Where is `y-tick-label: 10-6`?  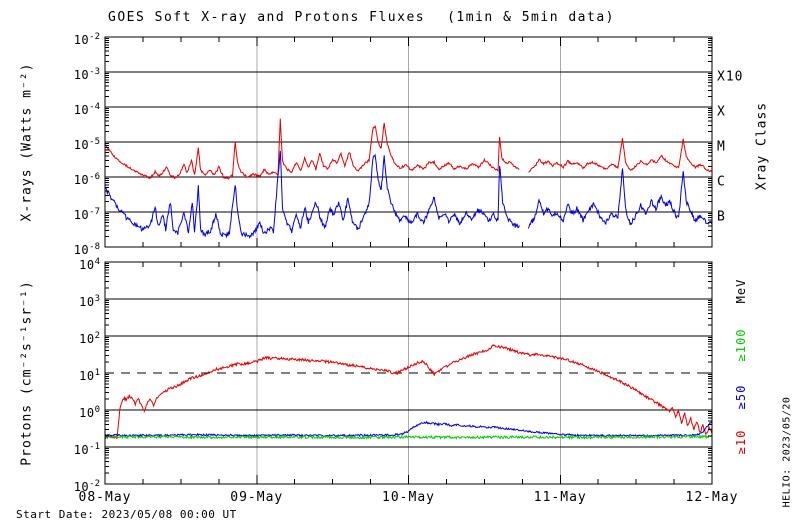
y-tick-label: 10-6 is located at coordinates (86, 179).